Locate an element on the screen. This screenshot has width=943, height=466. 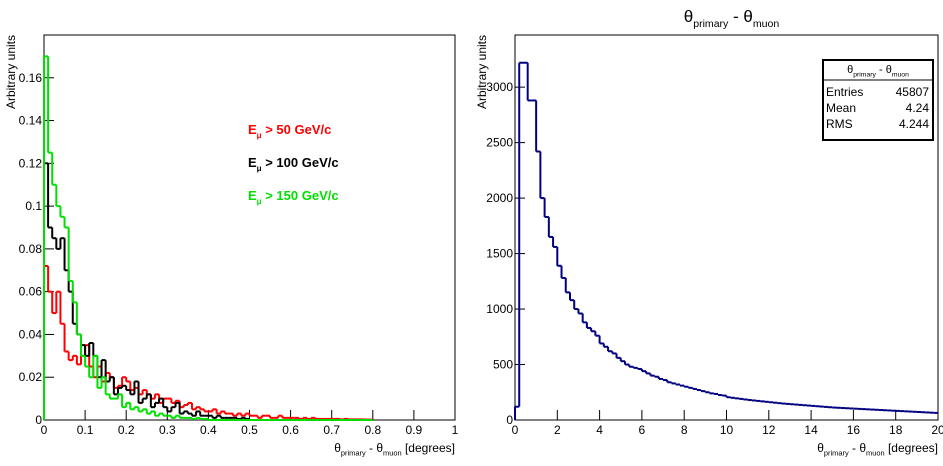
x-tick-label: 18 is located at coordinates (896, 430).